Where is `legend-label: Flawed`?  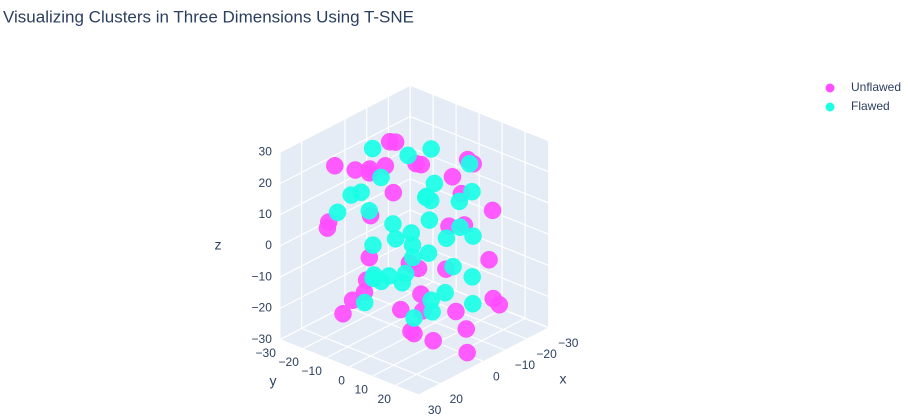
legend-label: Flawed is located at coordinates (870, 106).